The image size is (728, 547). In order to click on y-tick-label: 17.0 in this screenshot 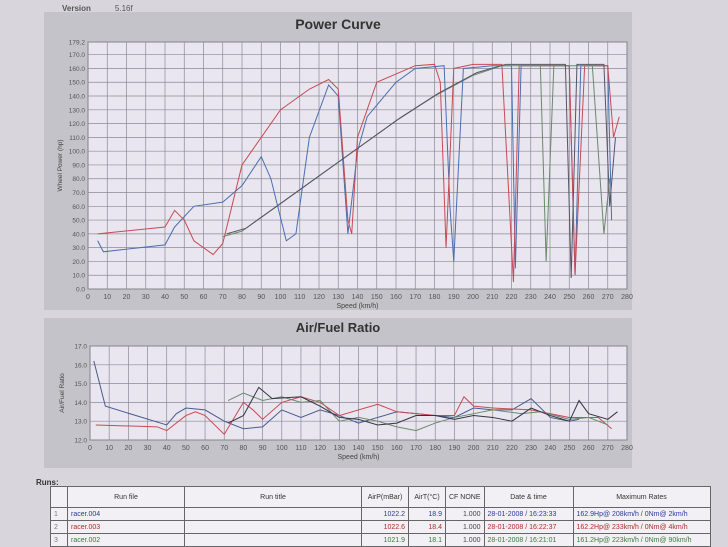, I will do `click(80, 347)`.